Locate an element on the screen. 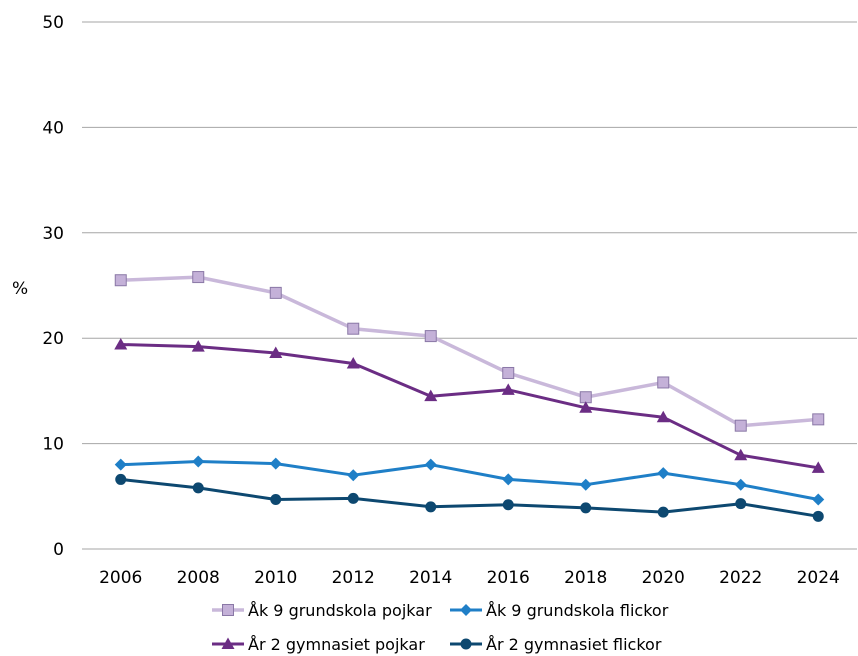 This screenshot has width=858, height=656. y-axis-label: % is located at coordinates (20, 289).